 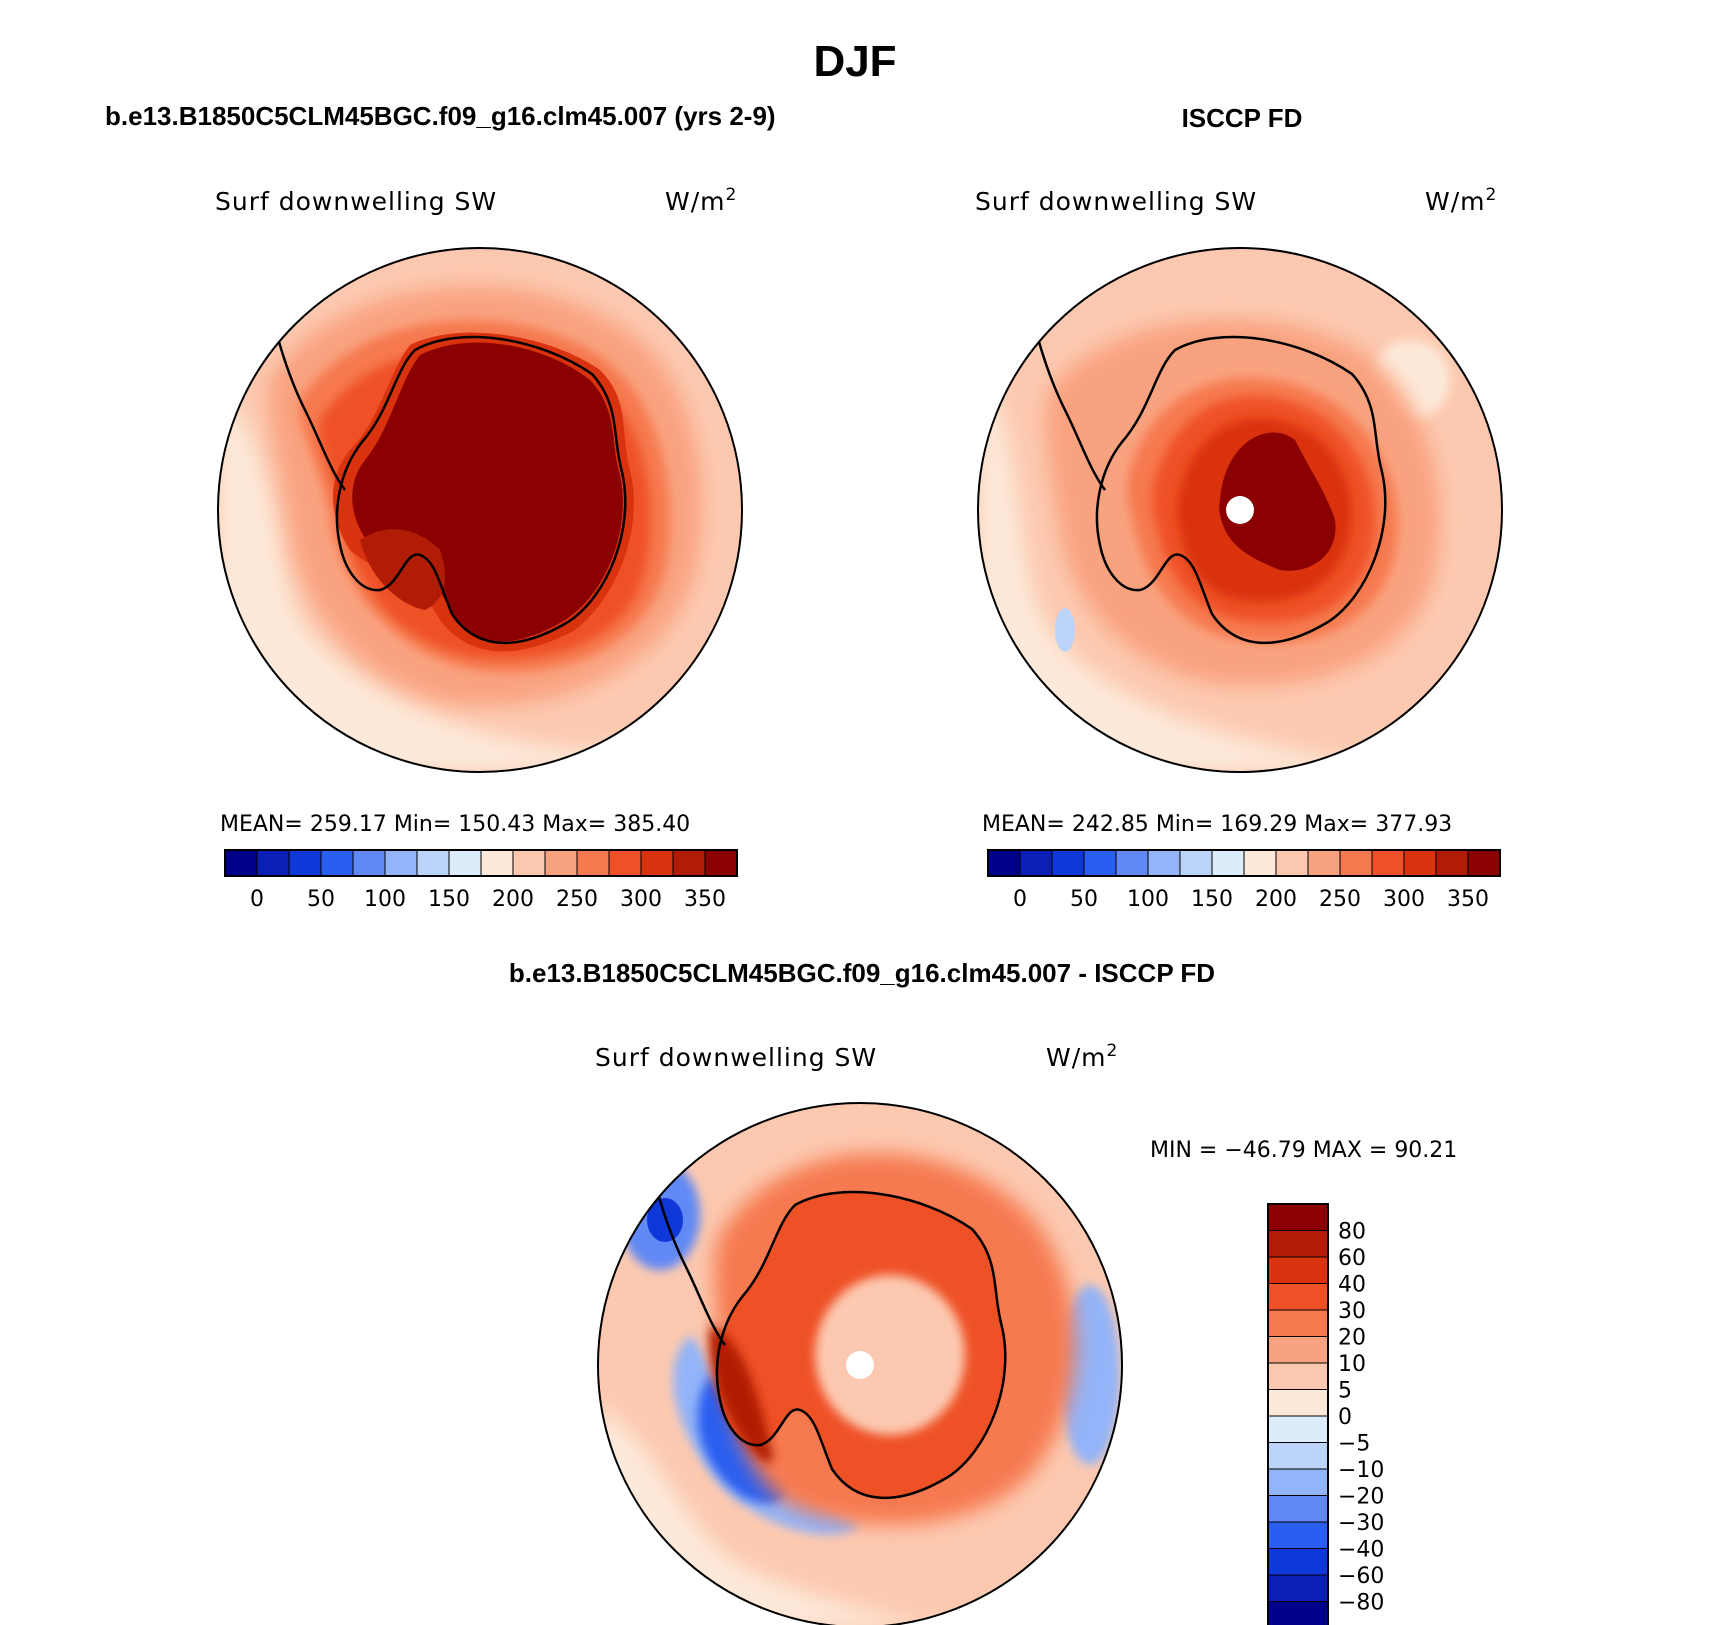 What do you see at coordinates (1352, 1232) in the screenshot?
I see `diff-colorbar-tick-label: 80` at bounding box center [1352, 1232].